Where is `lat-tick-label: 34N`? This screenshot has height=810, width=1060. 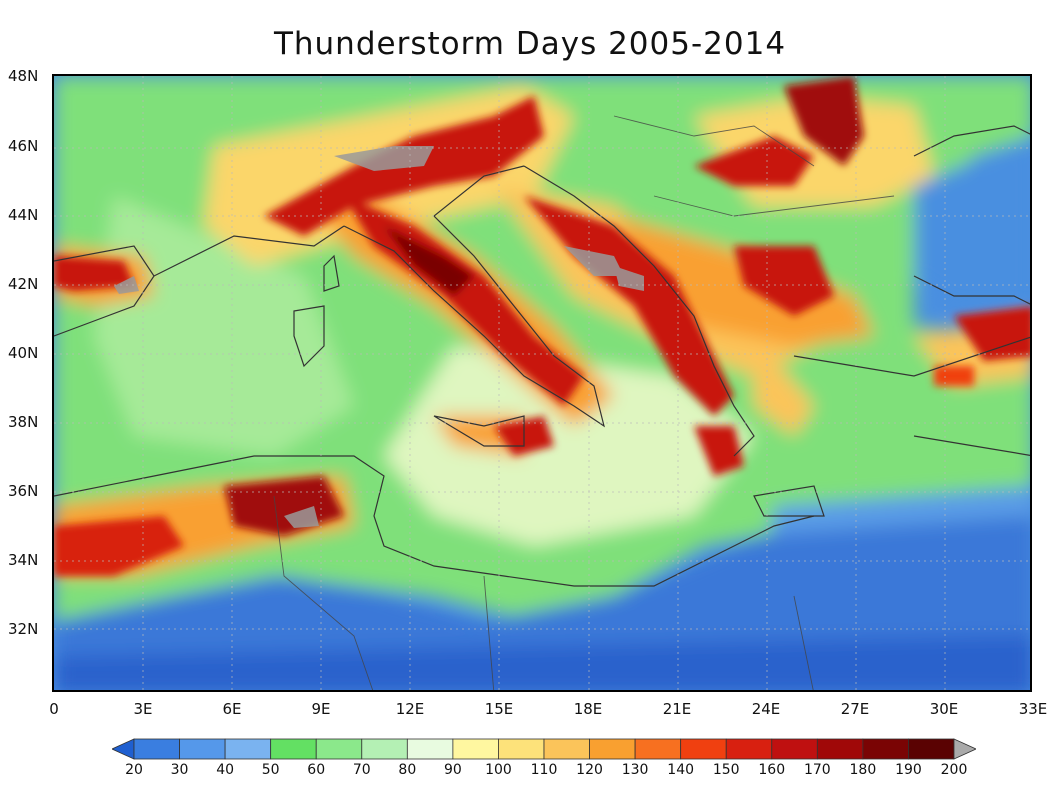 lat-tick-label: 34N is located at coordinates (23, 560).